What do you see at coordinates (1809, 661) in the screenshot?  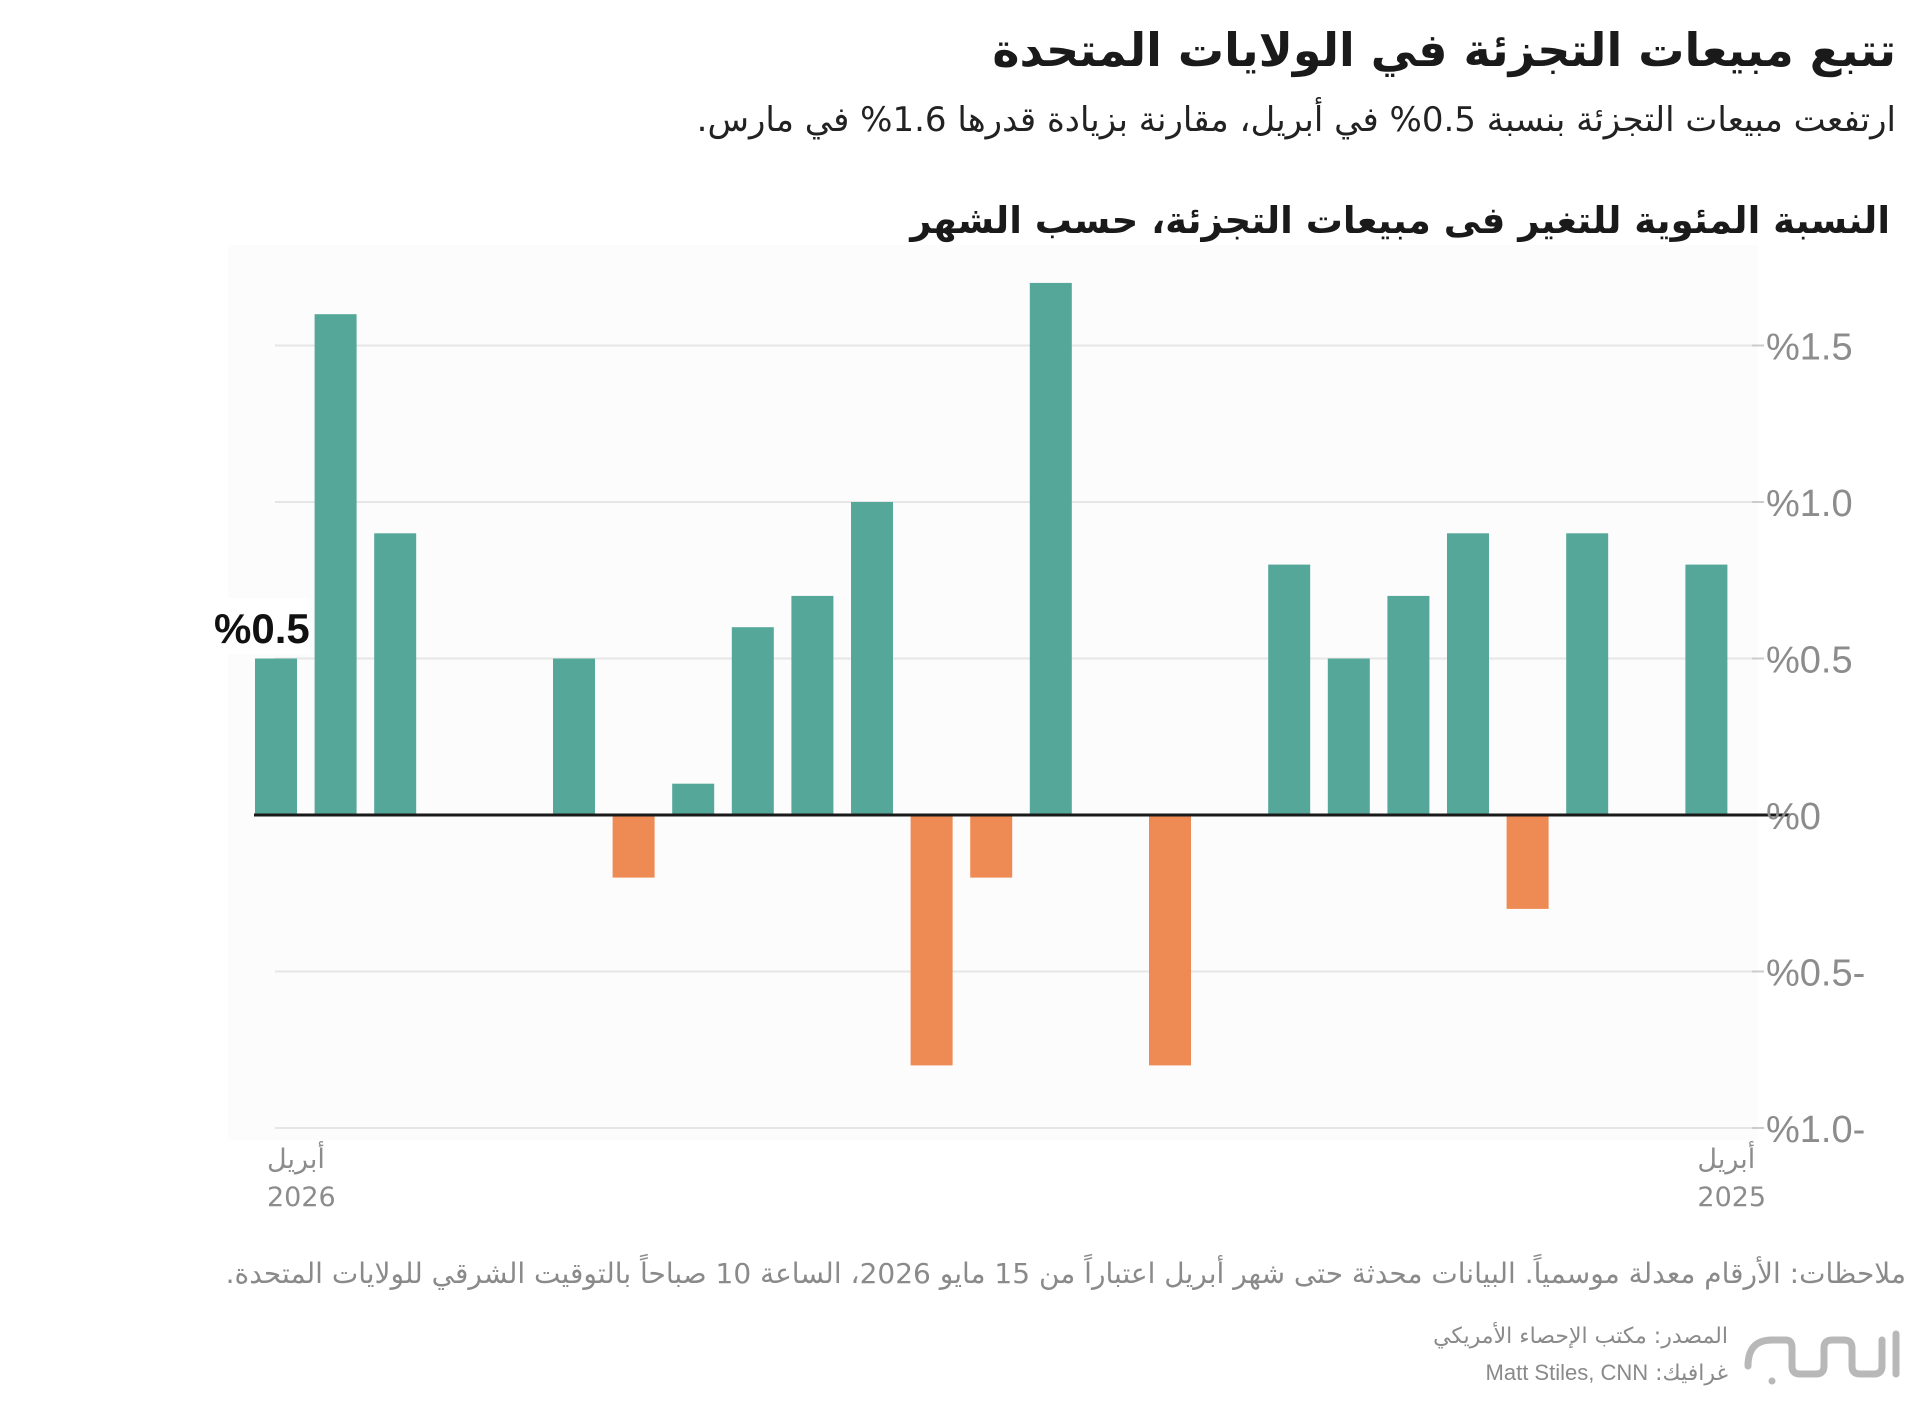 I see `y-tick-label: %0.5` at bounding box center [1809, 661].